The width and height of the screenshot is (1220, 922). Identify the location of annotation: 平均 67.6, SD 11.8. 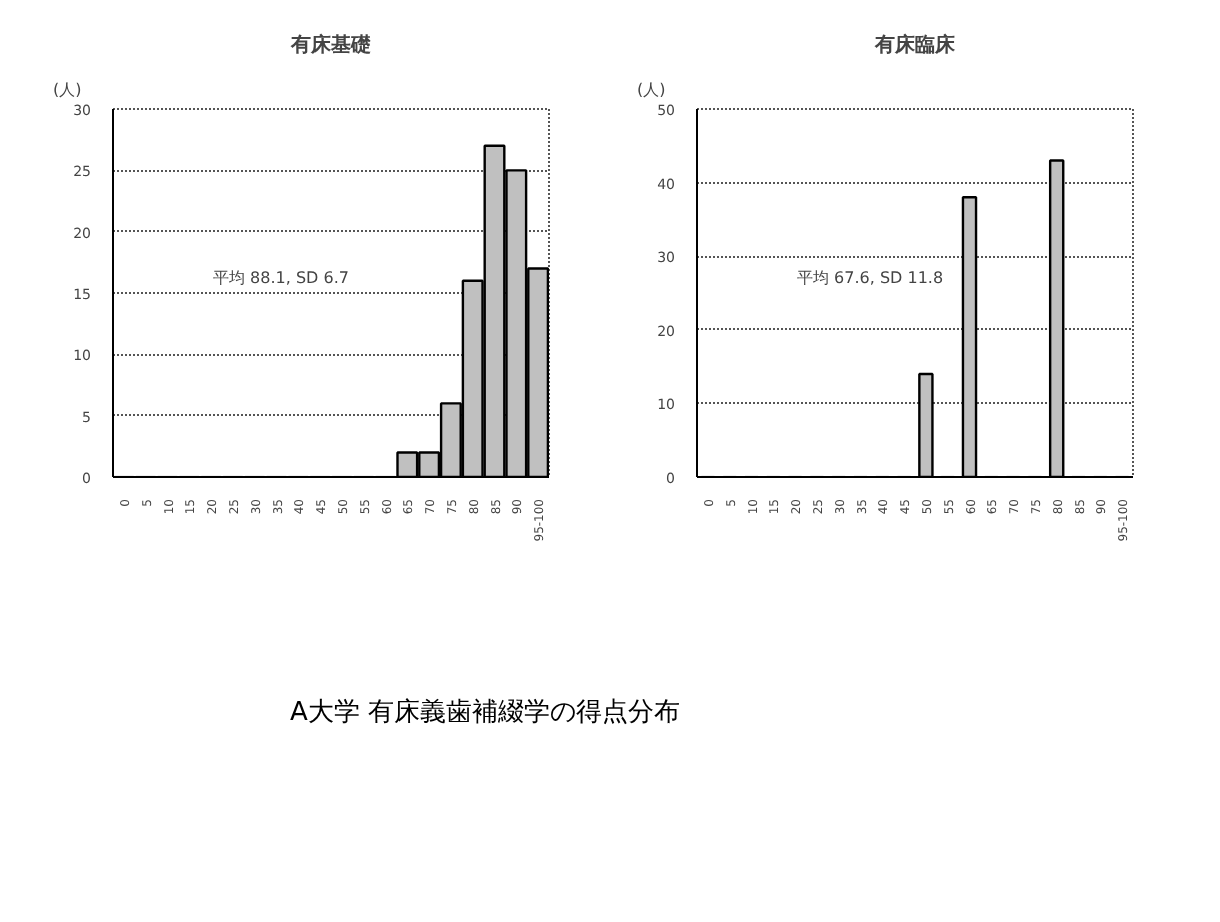
(870, 278).